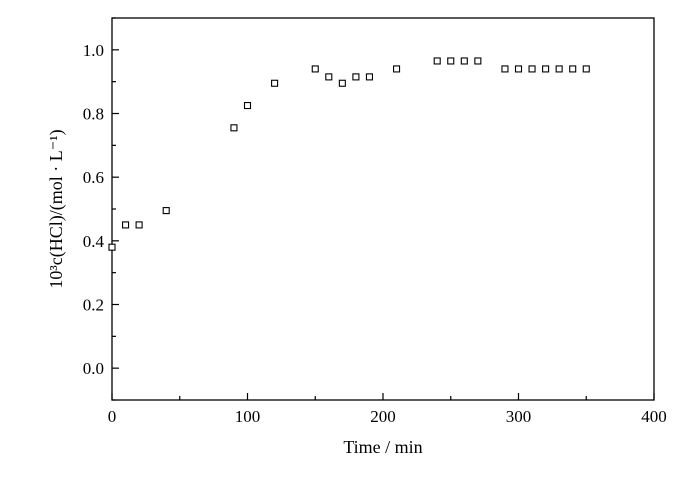 The width and height of the screenshot is (700, 481). What do you see at coordinates (519, 416) in the screenshot?
I see `x-tick-label: 300` at bounding box center [519, 416].